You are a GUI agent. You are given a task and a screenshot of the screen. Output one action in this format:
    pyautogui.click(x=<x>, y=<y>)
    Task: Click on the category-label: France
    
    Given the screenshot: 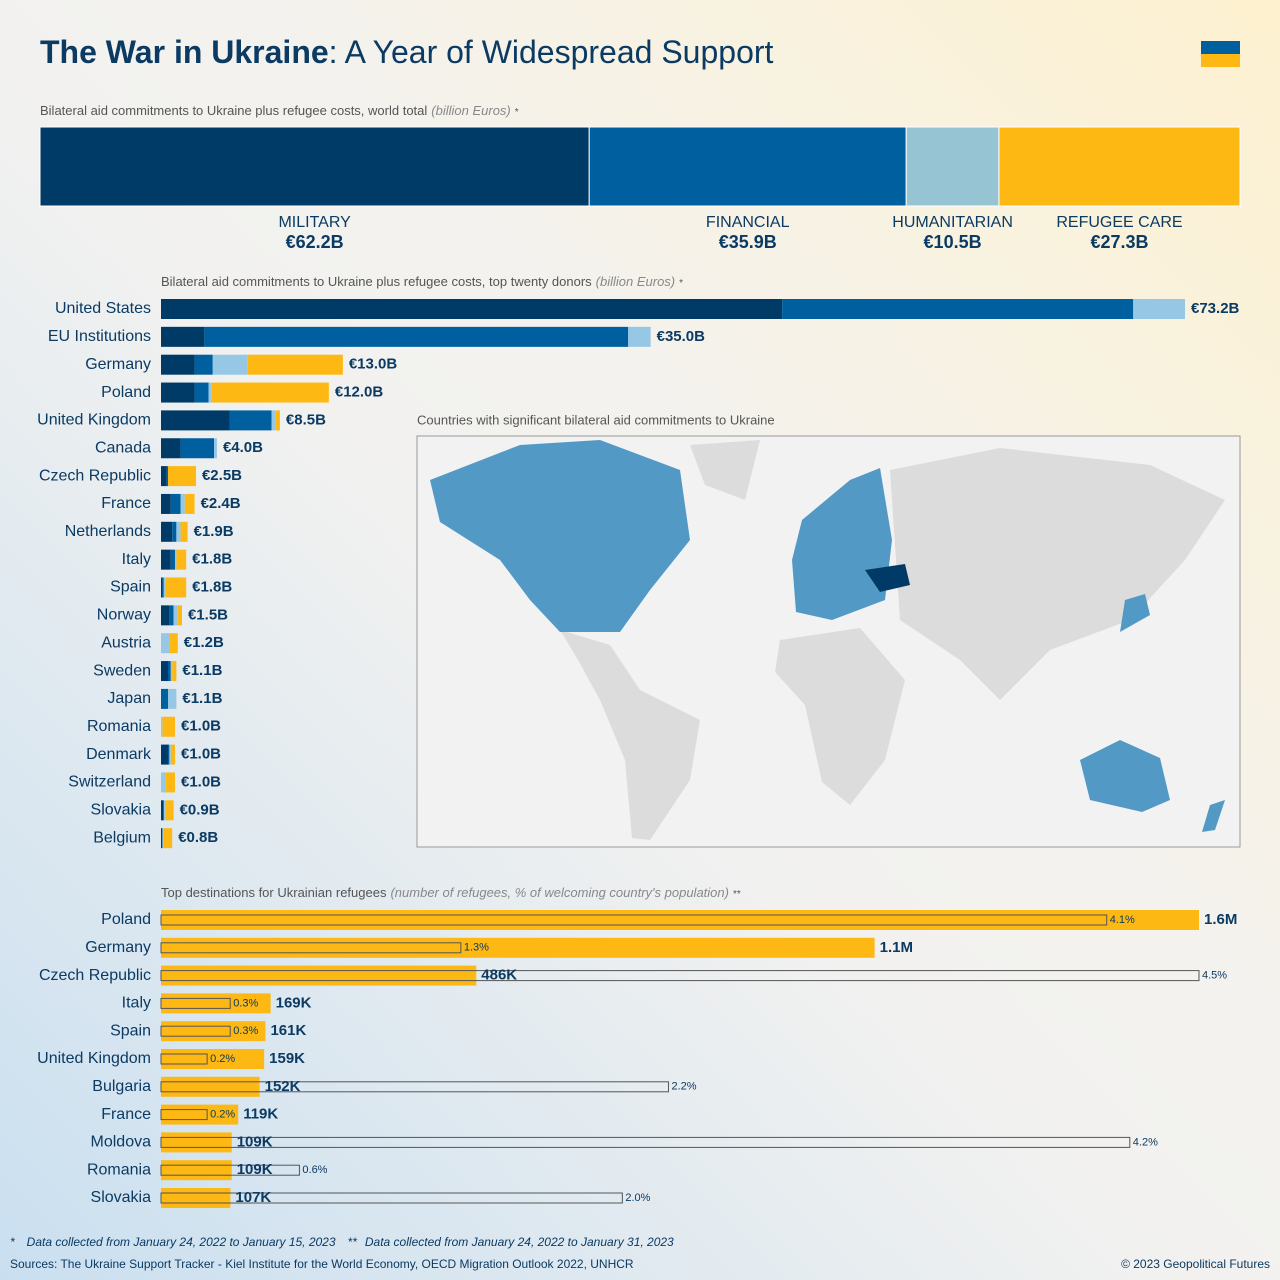 What is the action you would take?
    pyautogui.click(x=126, y=1114)
    